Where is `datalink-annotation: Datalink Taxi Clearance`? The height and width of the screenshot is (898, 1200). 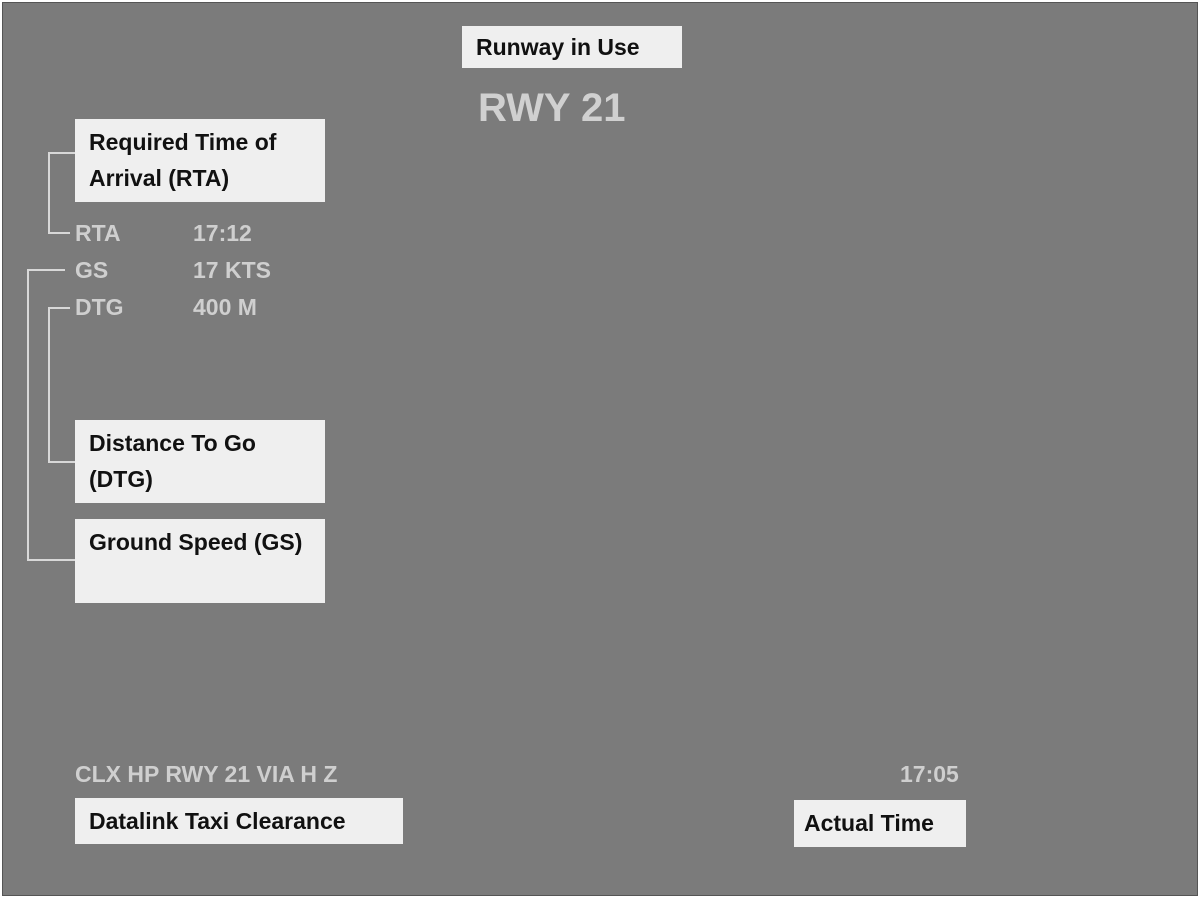
datalink-annotation: Datalink Taxi Clearance is located at coordinates (239, 821).